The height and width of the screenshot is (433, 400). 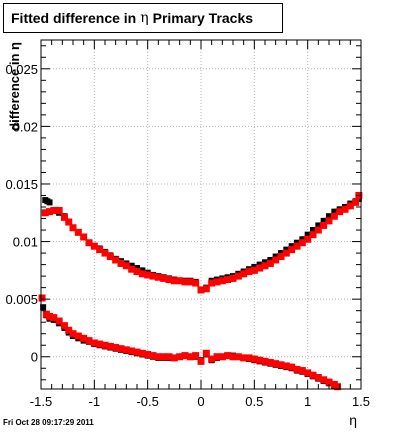 I want to click on y-tick-label: 0.025, so click(x=21, y=69).